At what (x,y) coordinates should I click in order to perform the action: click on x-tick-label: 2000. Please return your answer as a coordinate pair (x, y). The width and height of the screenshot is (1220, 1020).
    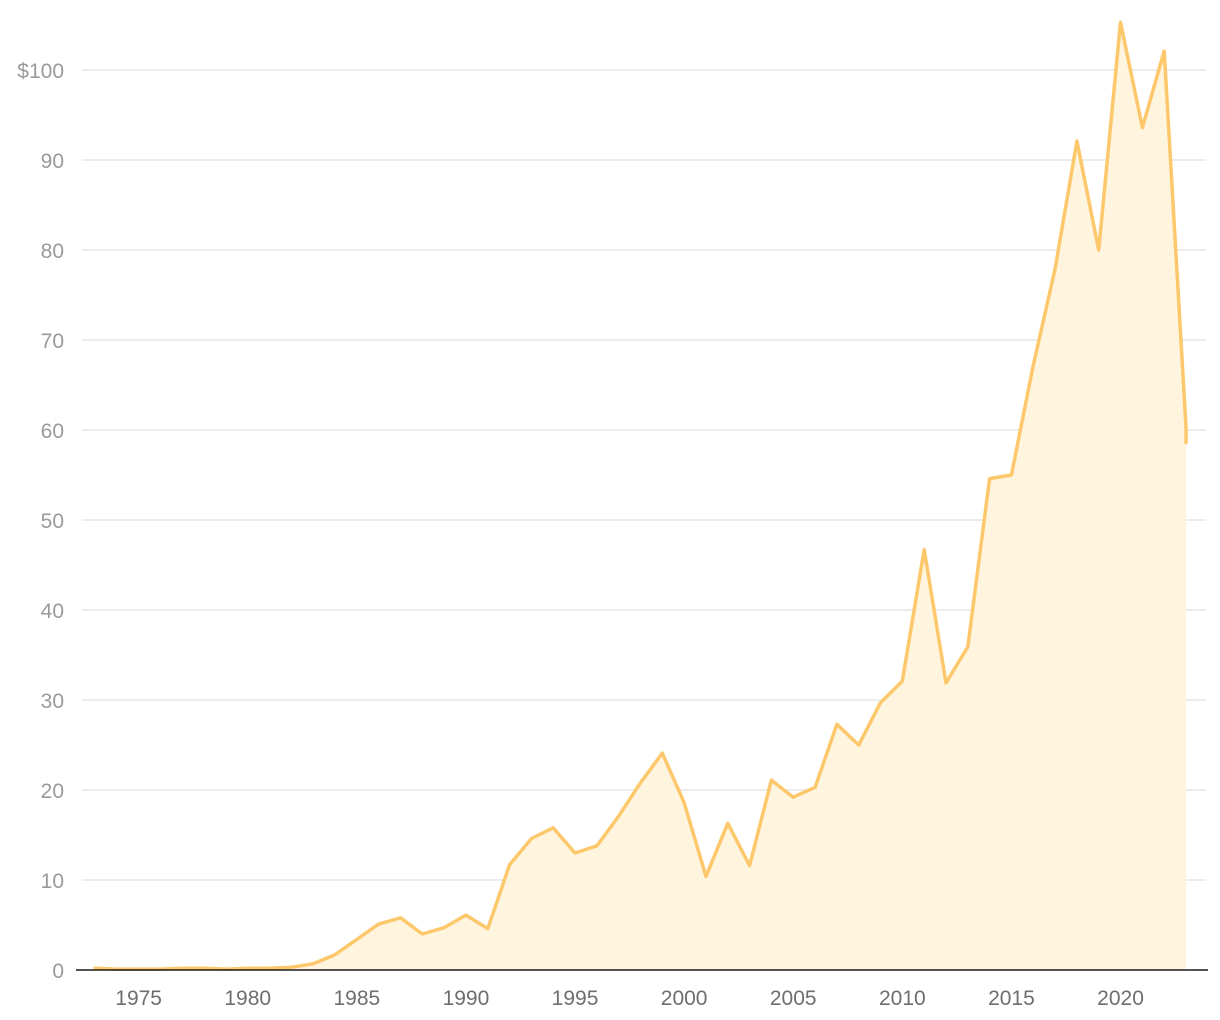
    Looking at the image, I should click on (684, 998).